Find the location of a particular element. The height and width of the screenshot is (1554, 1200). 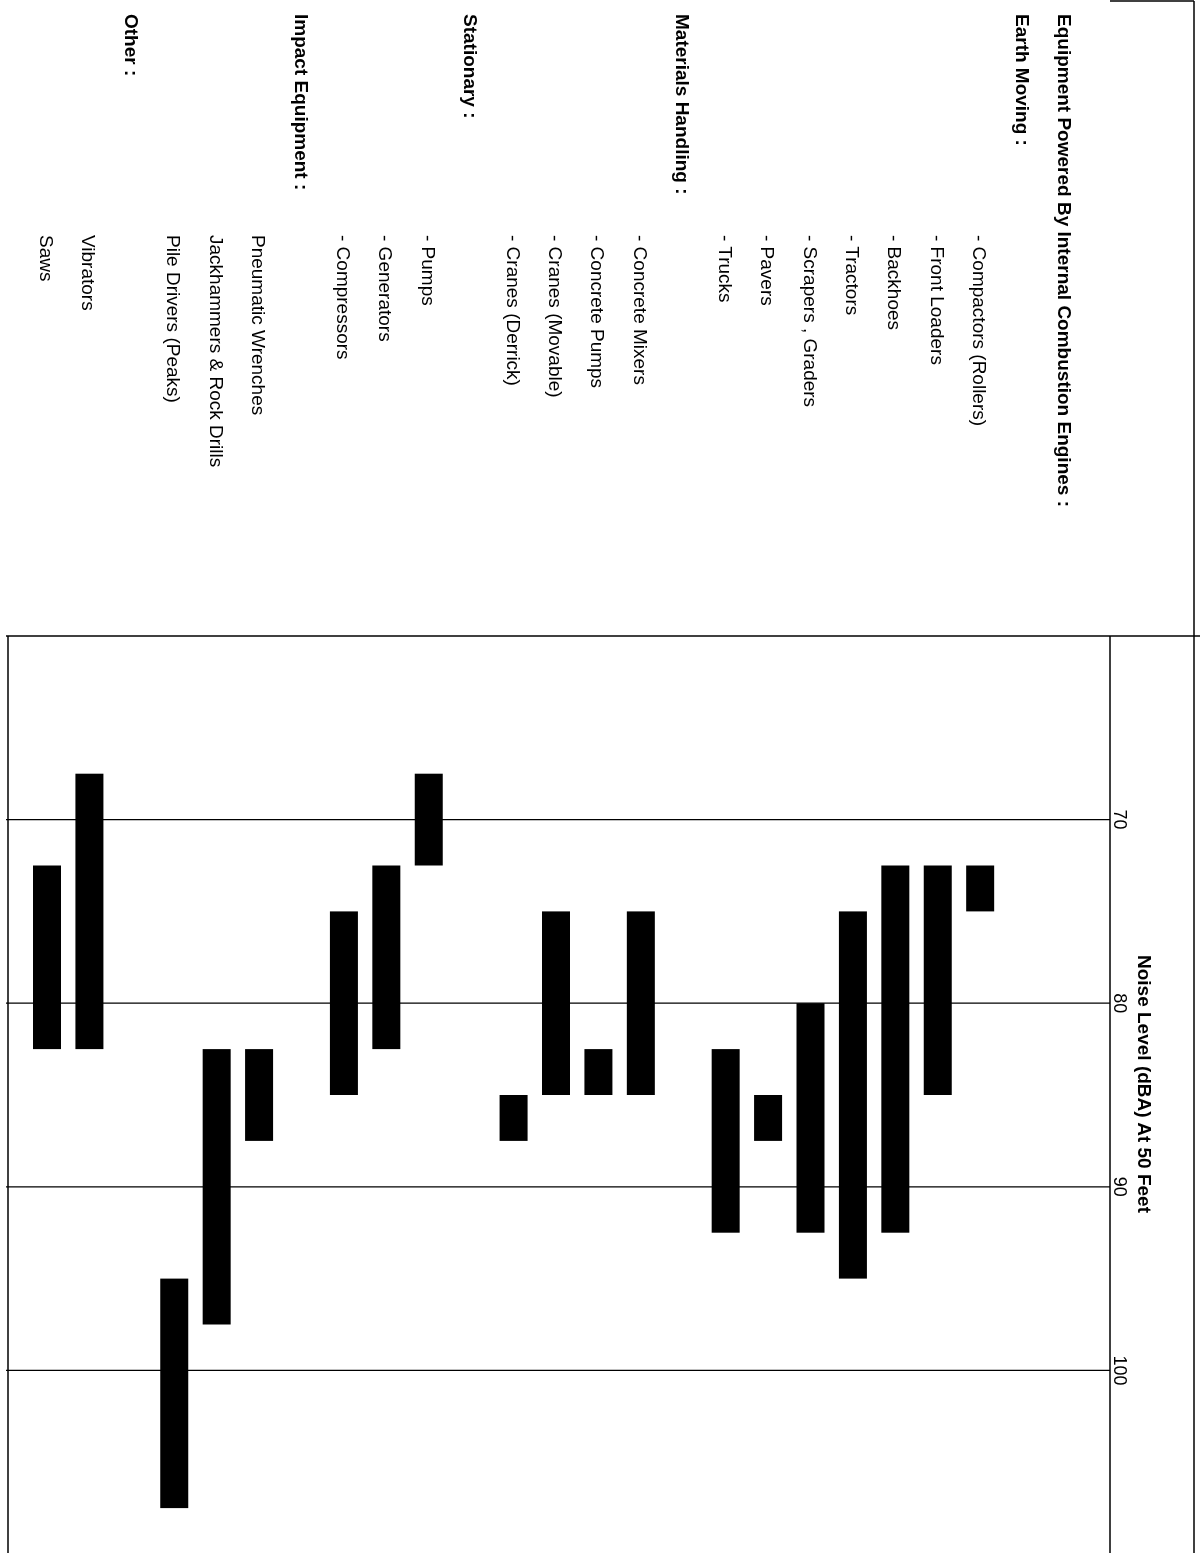

x-tick-label: Pneumatic Wrenches is located at coordinates (259, 325).